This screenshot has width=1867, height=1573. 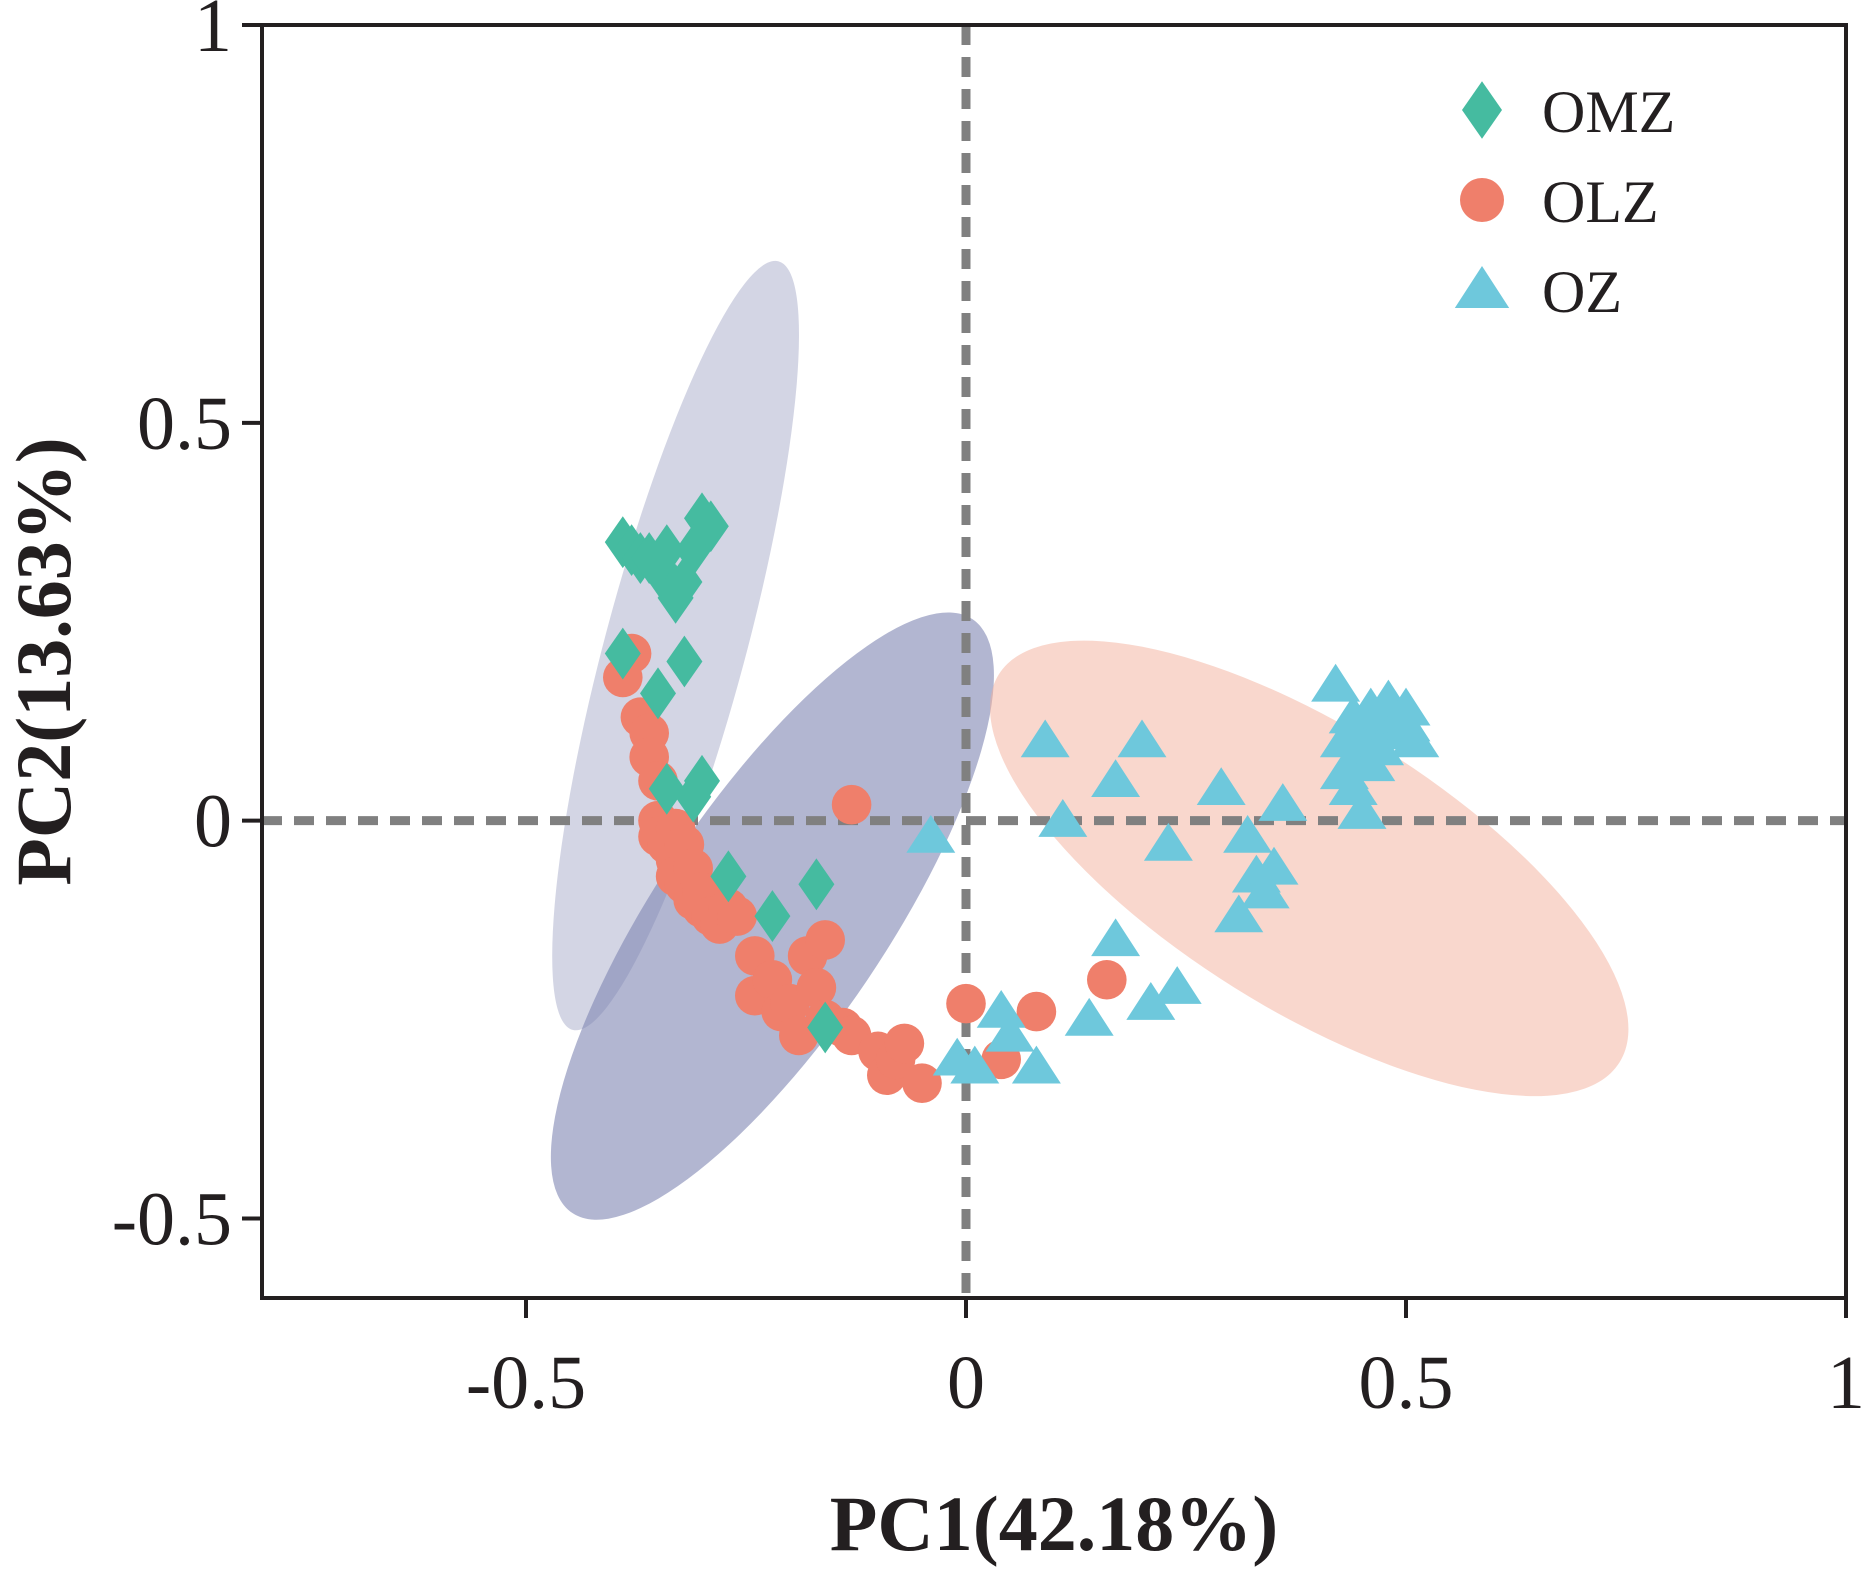 I want to click on y-tick-label: 0.5, so click(x=184, y=424).